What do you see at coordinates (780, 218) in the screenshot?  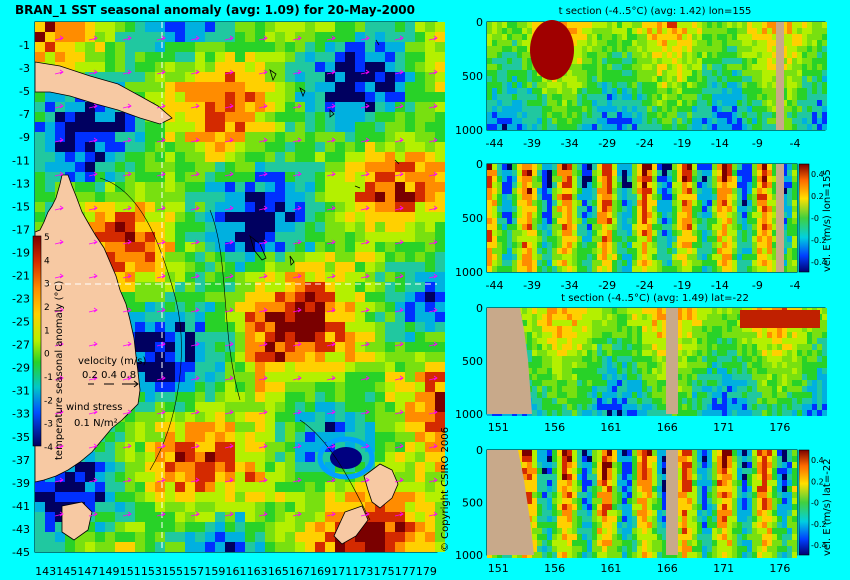 I see `section2-land` at bounding box center [780, 218].